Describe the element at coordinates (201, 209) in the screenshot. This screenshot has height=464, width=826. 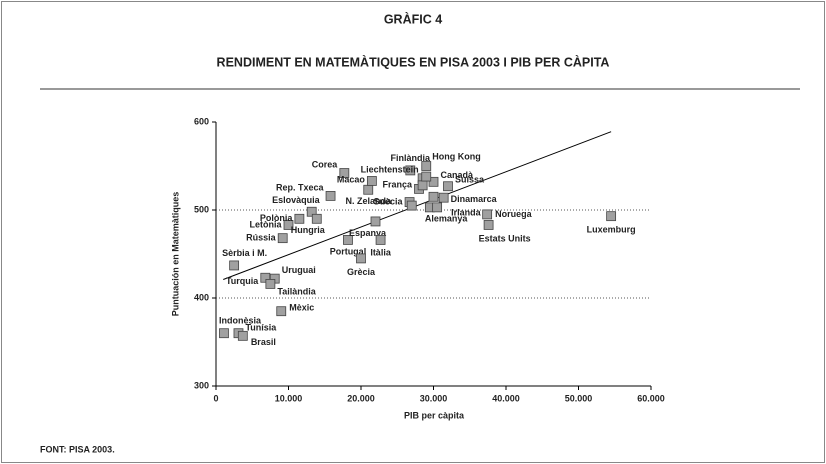
I see `y-tick-label: 500` at that location.